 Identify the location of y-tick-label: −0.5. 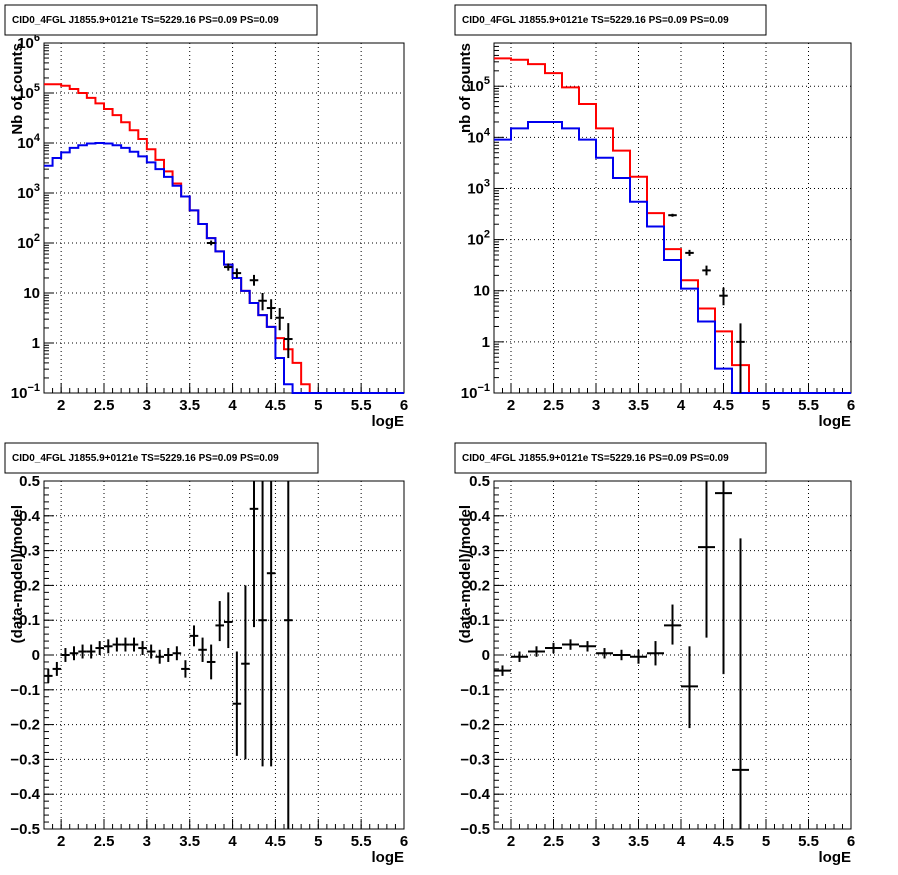
(25, 829).